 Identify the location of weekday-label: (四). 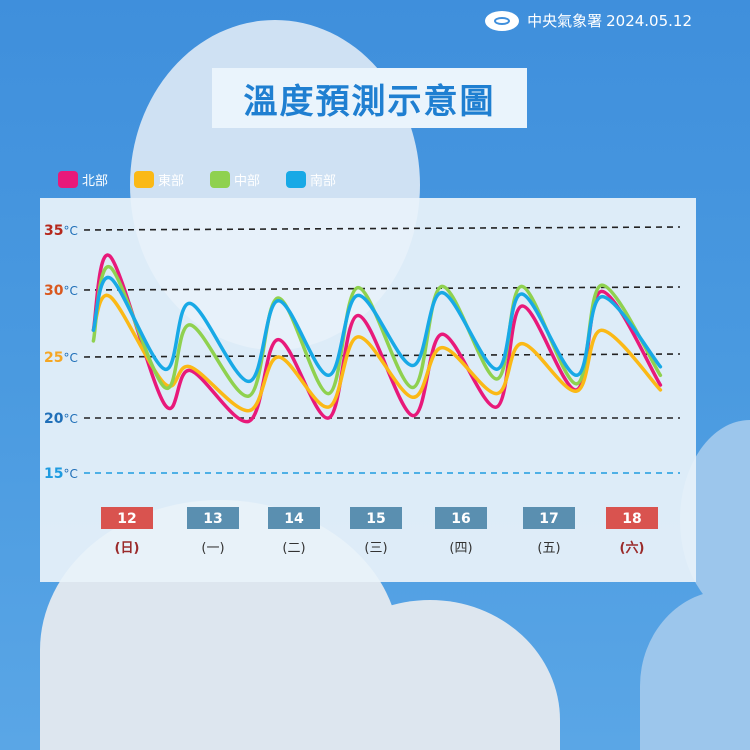
(460, 548).